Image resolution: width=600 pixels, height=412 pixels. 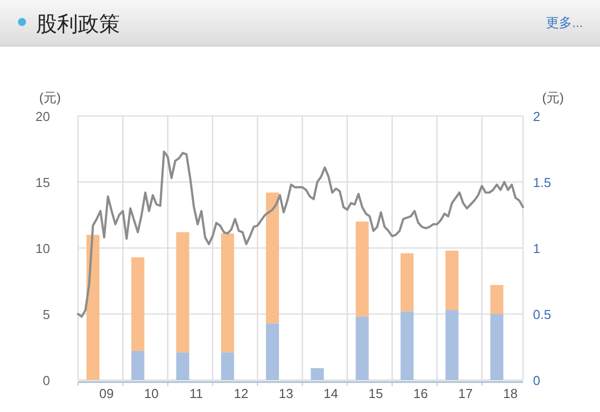 What do you see at coordinates (536, 248) in the screenshot?
I see `y2-tick-label: 1` at bounding box center [536, 248].